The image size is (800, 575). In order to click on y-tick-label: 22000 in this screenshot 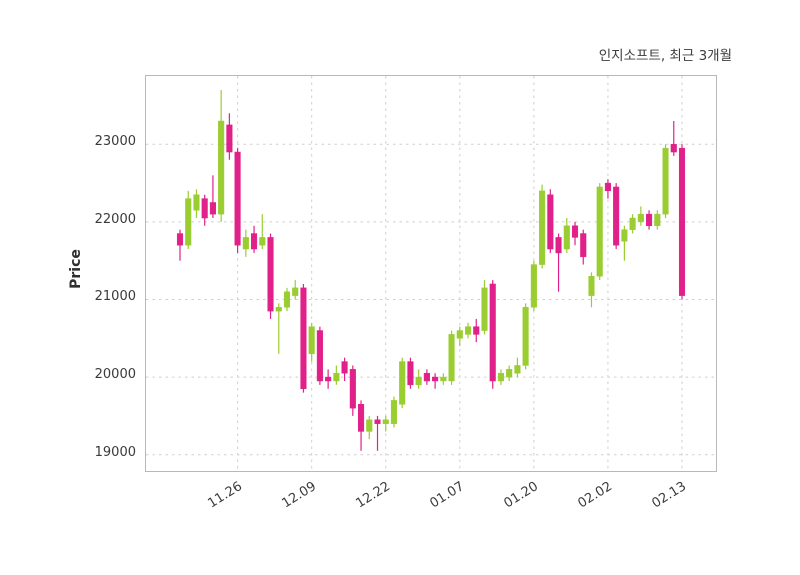, I will do `click(115, 219)`.